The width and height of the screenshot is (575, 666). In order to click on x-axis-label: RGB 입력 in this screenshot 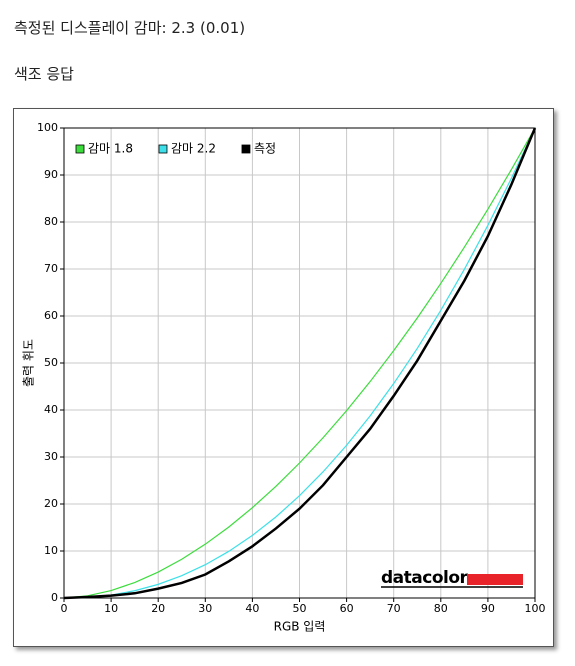, I will do `click(300, 627)`.